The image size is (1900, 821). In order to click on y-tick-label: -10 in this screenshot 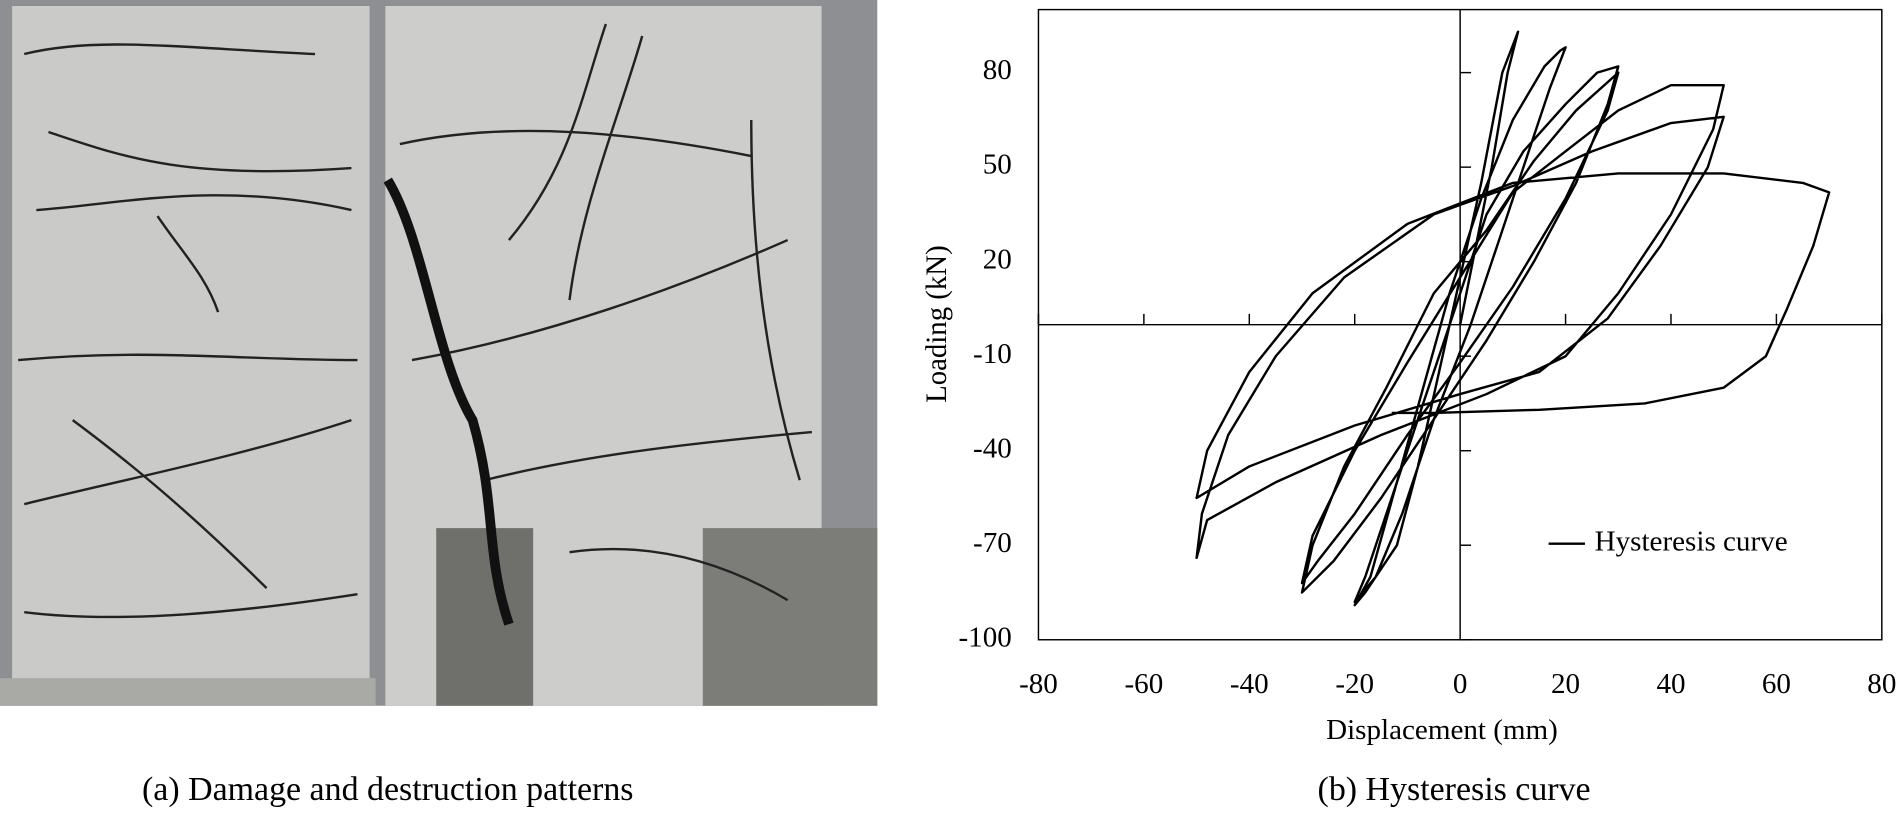, I will do `click(992, 354)`.